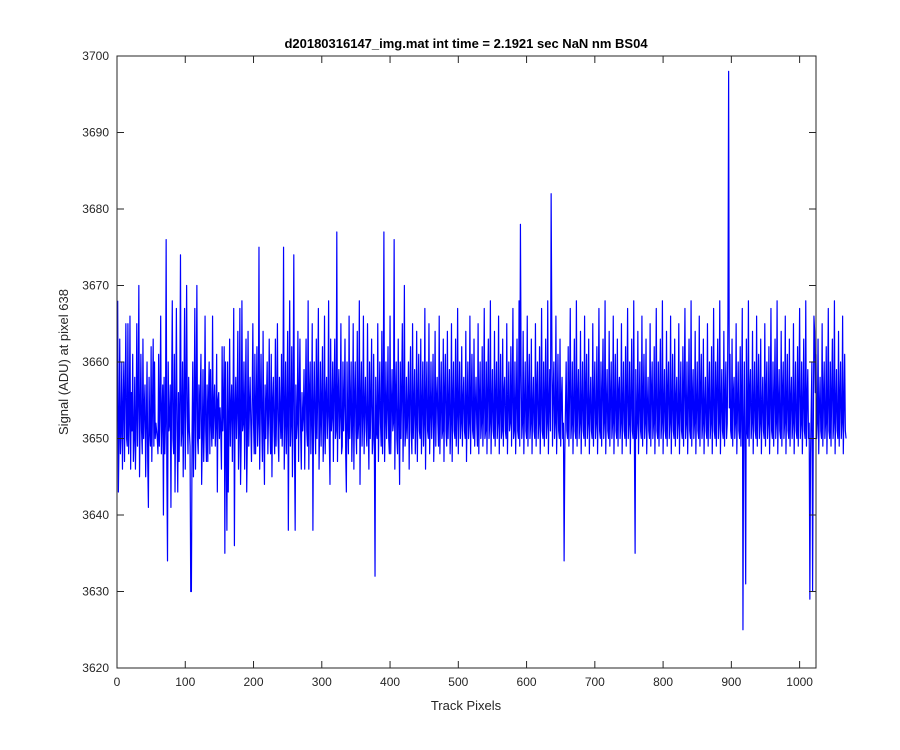  I want to click on x-tick-label: 900, so click(731, 682).